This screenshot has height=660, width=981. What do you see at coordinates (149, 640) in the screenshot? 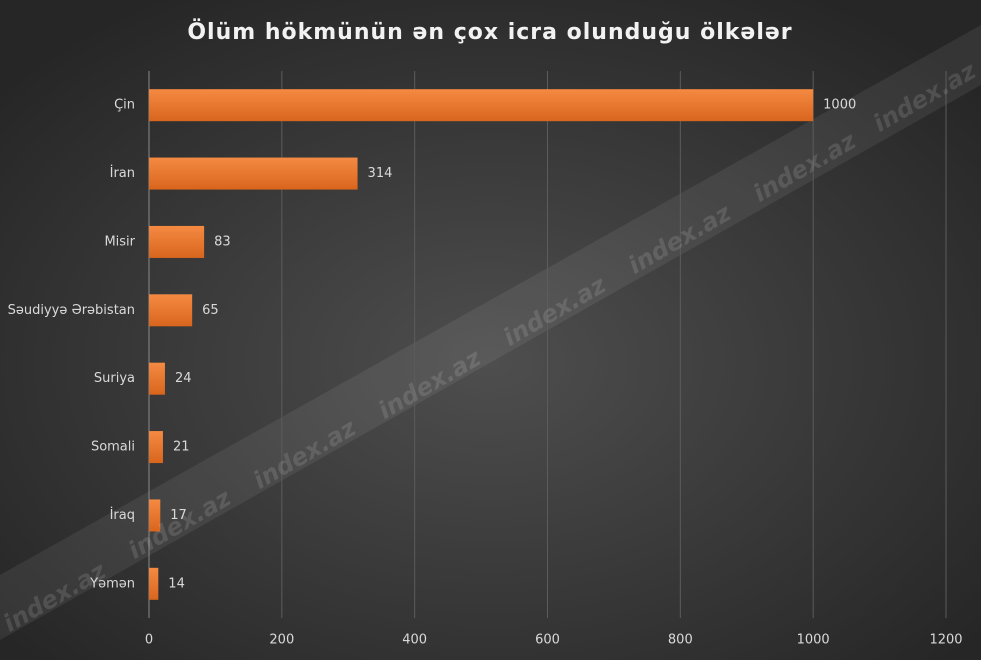
I see `x-tick-label: 0` at bounding box center [149, 640].